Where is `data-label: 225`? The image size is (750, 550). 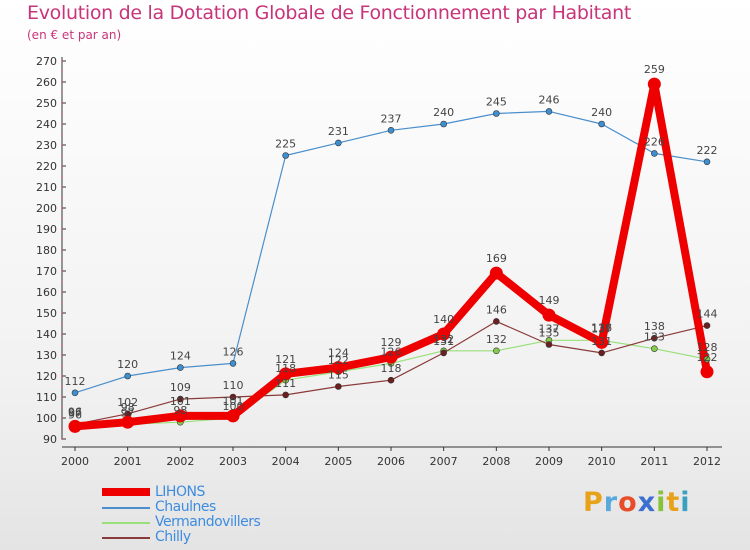
data-label: 225 is located at coordinates (285, 144).